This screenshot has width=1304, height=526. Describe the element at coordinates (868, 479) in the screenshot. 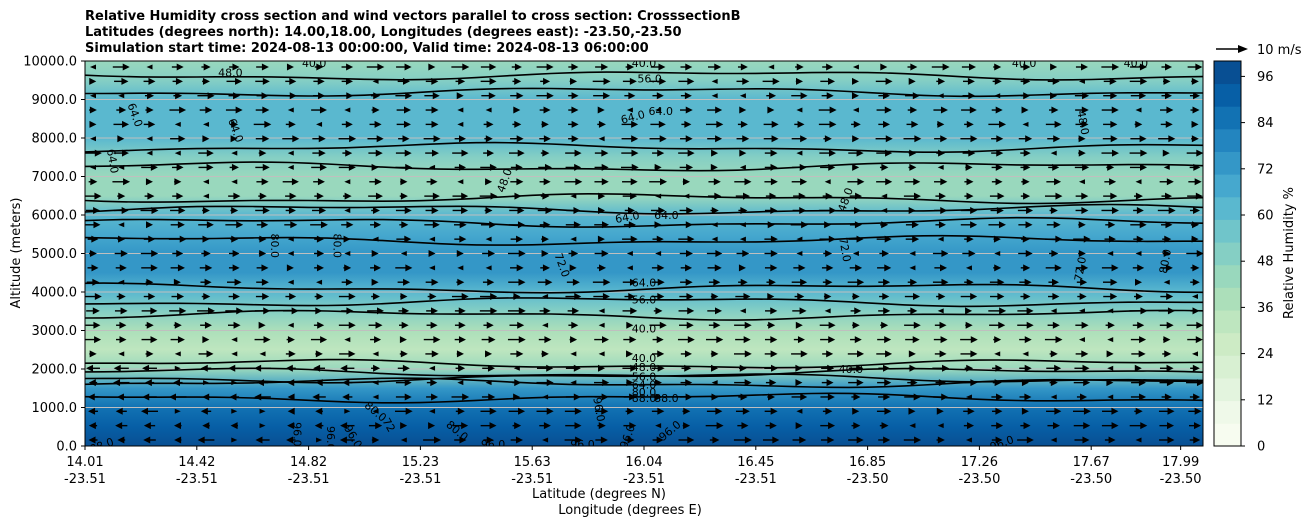

I see `x-tick-lon-7: -23.50` at that location.